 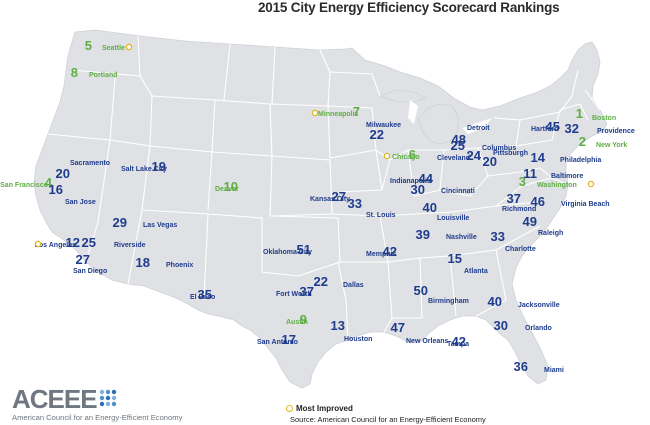 What do you see at coordinates (461, 237) in the screenshot?
I see `city-name-nashville: Nashville` at bounding box center [461, 237].